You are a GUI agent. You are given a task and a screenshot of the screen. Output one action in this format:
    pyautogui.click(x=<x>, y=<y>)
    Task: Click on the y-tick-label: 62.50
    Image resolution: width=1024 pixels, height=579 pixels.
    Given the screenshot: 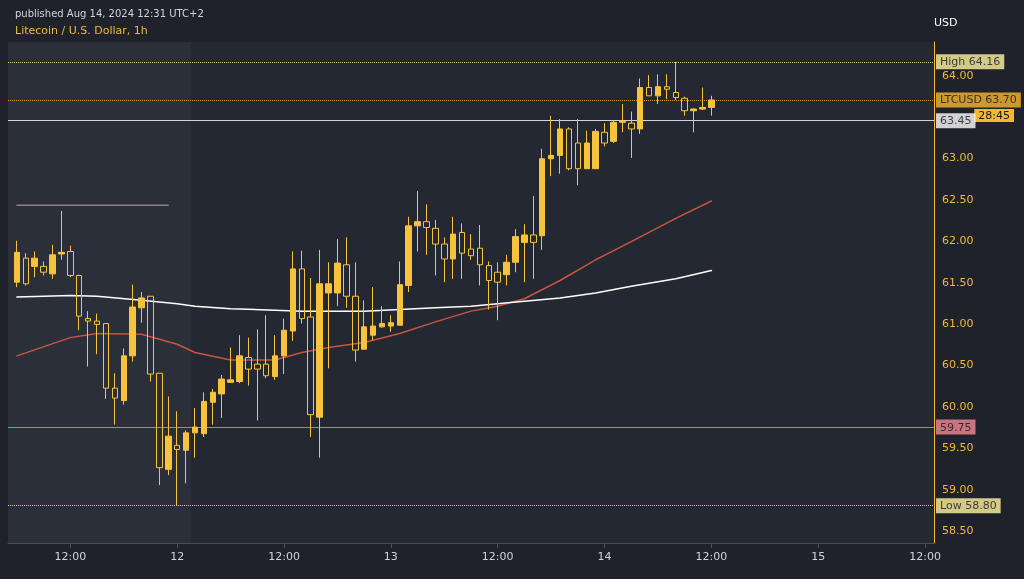 What is the action you would take?
    pyautogui.click(x=958, y=199)
    